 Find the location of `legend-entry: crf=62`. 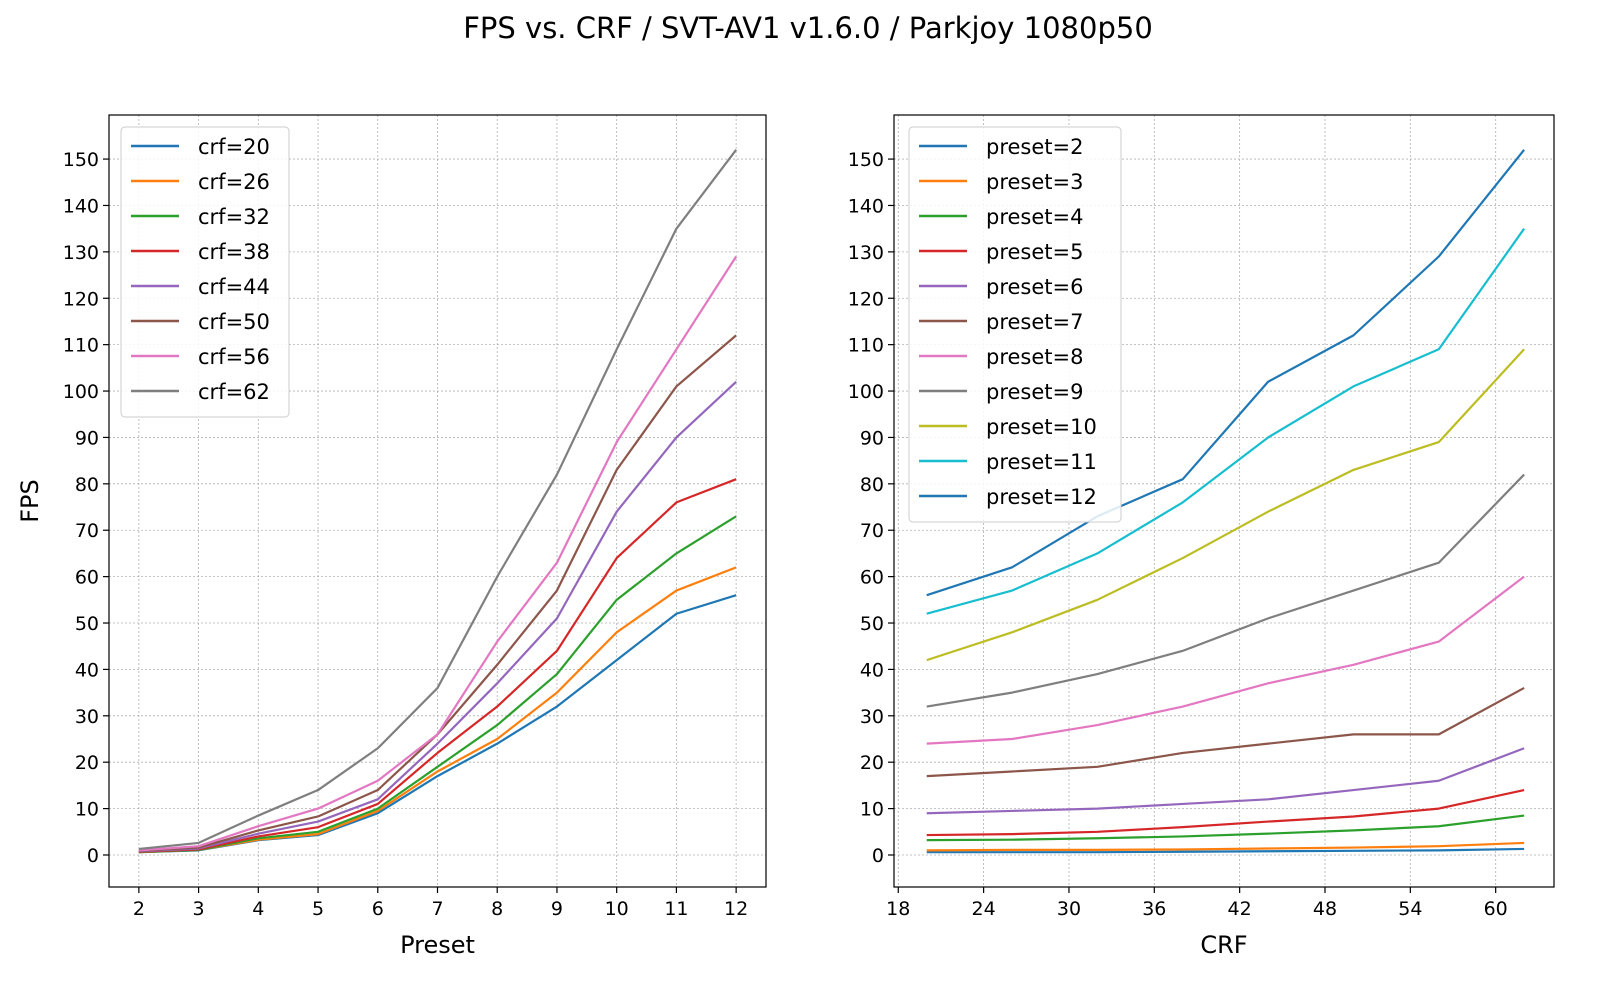

legend-entry: crf=62 is located at coordinates (234, 392).